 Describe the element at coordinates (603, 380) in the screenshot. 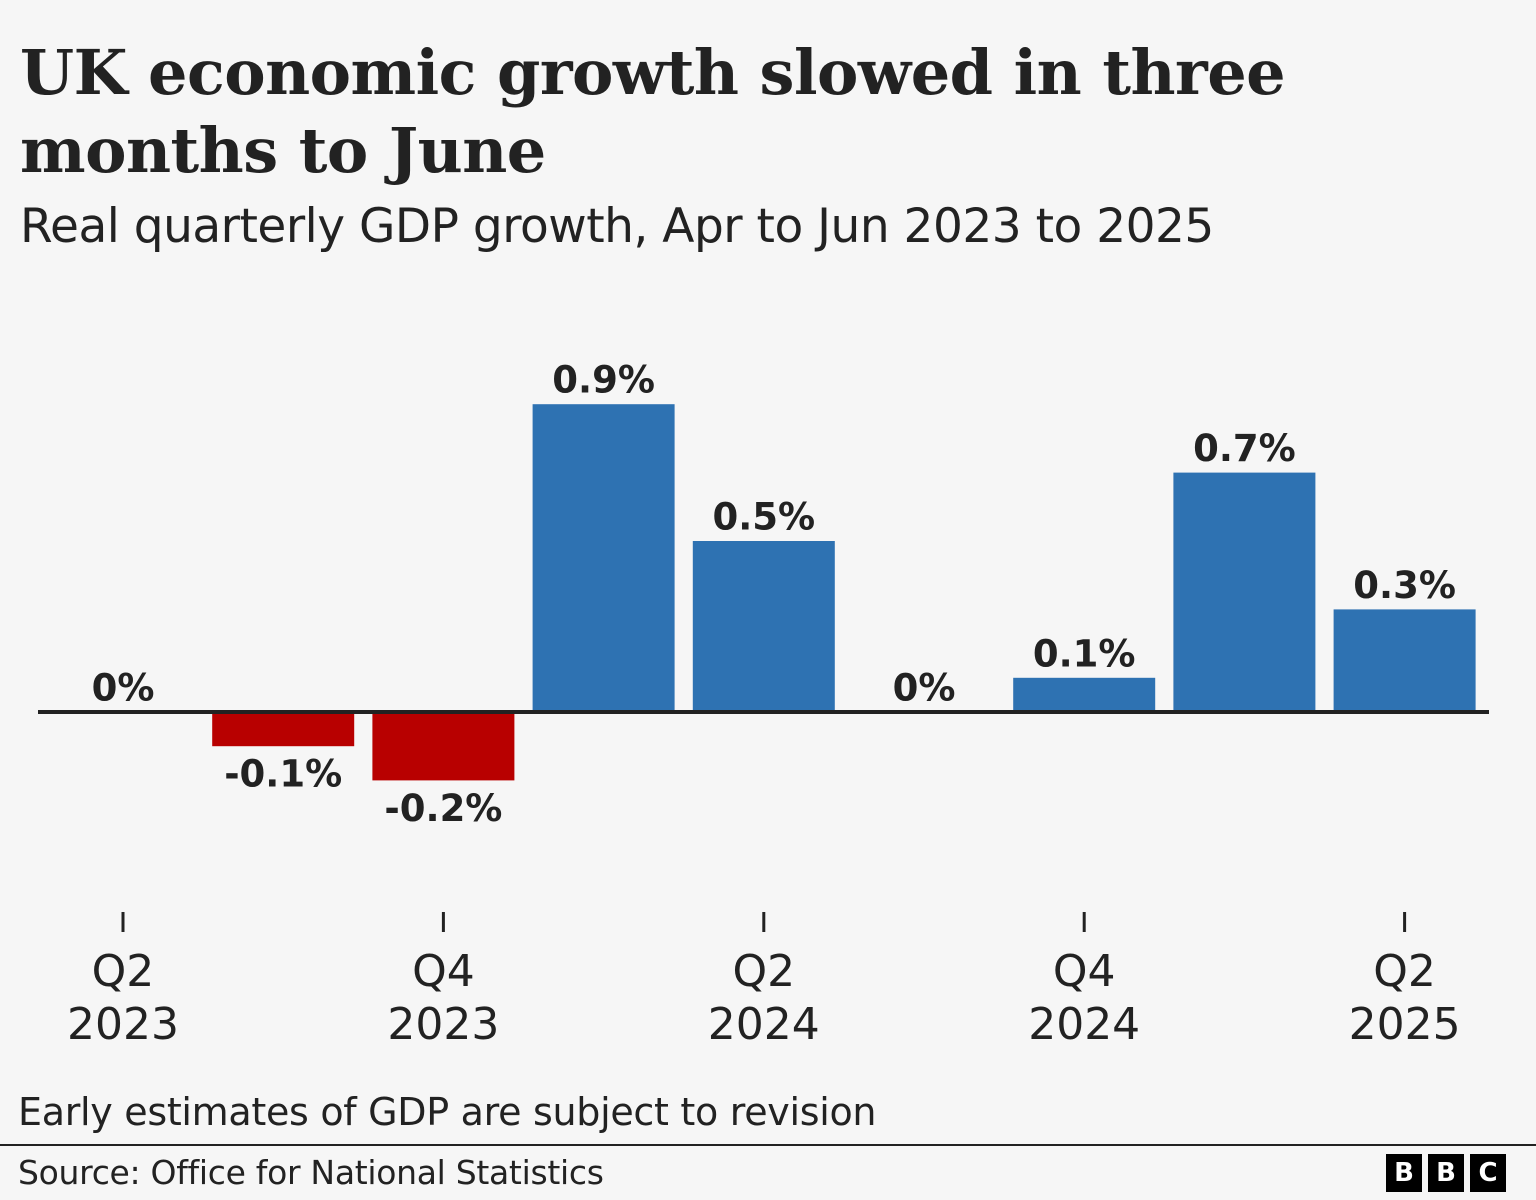

I see `data-label: 0.9%` at that location.